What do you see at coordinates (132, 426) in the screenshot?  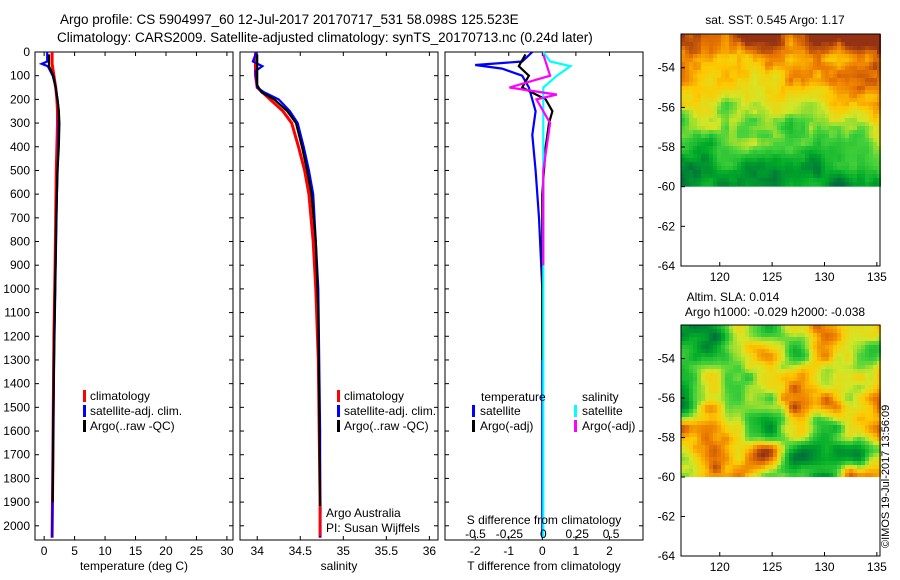 I see `legend-entry: Argo(..raw -QC)` at bounding box center [132, 426].